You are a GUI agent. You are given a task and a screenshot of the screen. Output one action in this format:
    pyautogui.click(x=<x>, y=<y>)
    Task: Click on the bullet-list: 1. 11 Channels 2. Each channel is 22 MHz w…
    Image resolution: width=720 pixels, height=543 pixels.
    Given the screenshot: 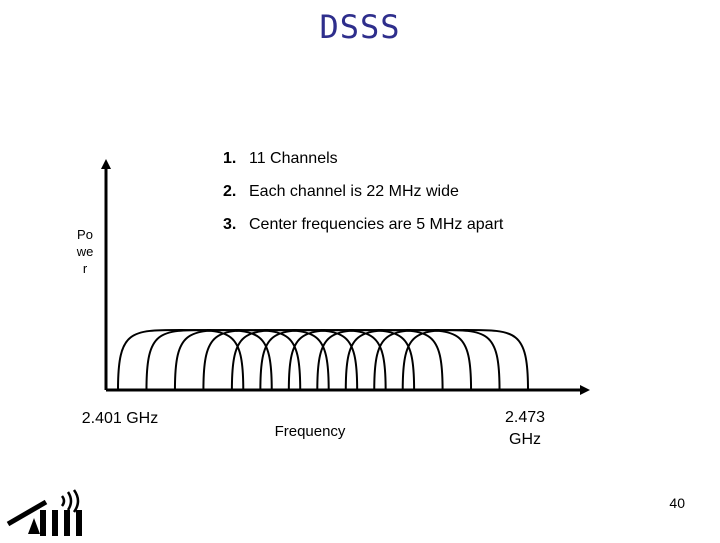 What is the action you would take?
    pyautogui.click(x=363, y=197)
    